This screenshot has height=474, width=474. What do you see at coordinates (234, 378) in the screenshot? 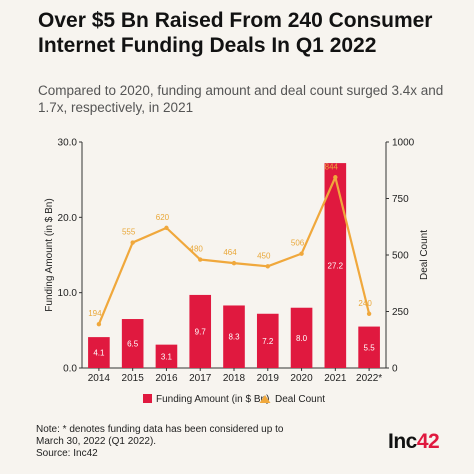
I see `x-tick-label: 2018` at bounding box center [234, 378].